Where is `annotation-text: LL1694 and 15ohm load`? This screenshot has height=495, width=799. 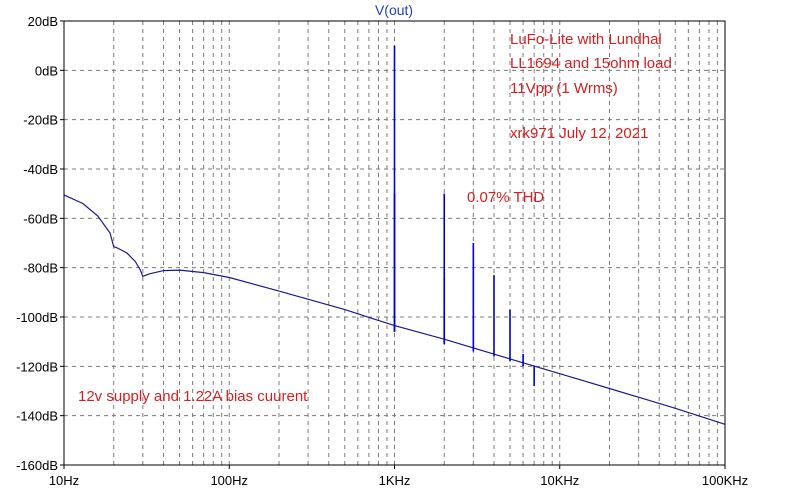 annotation-text: LL1694 and 15ohm load is located at coordinates (591, 63).